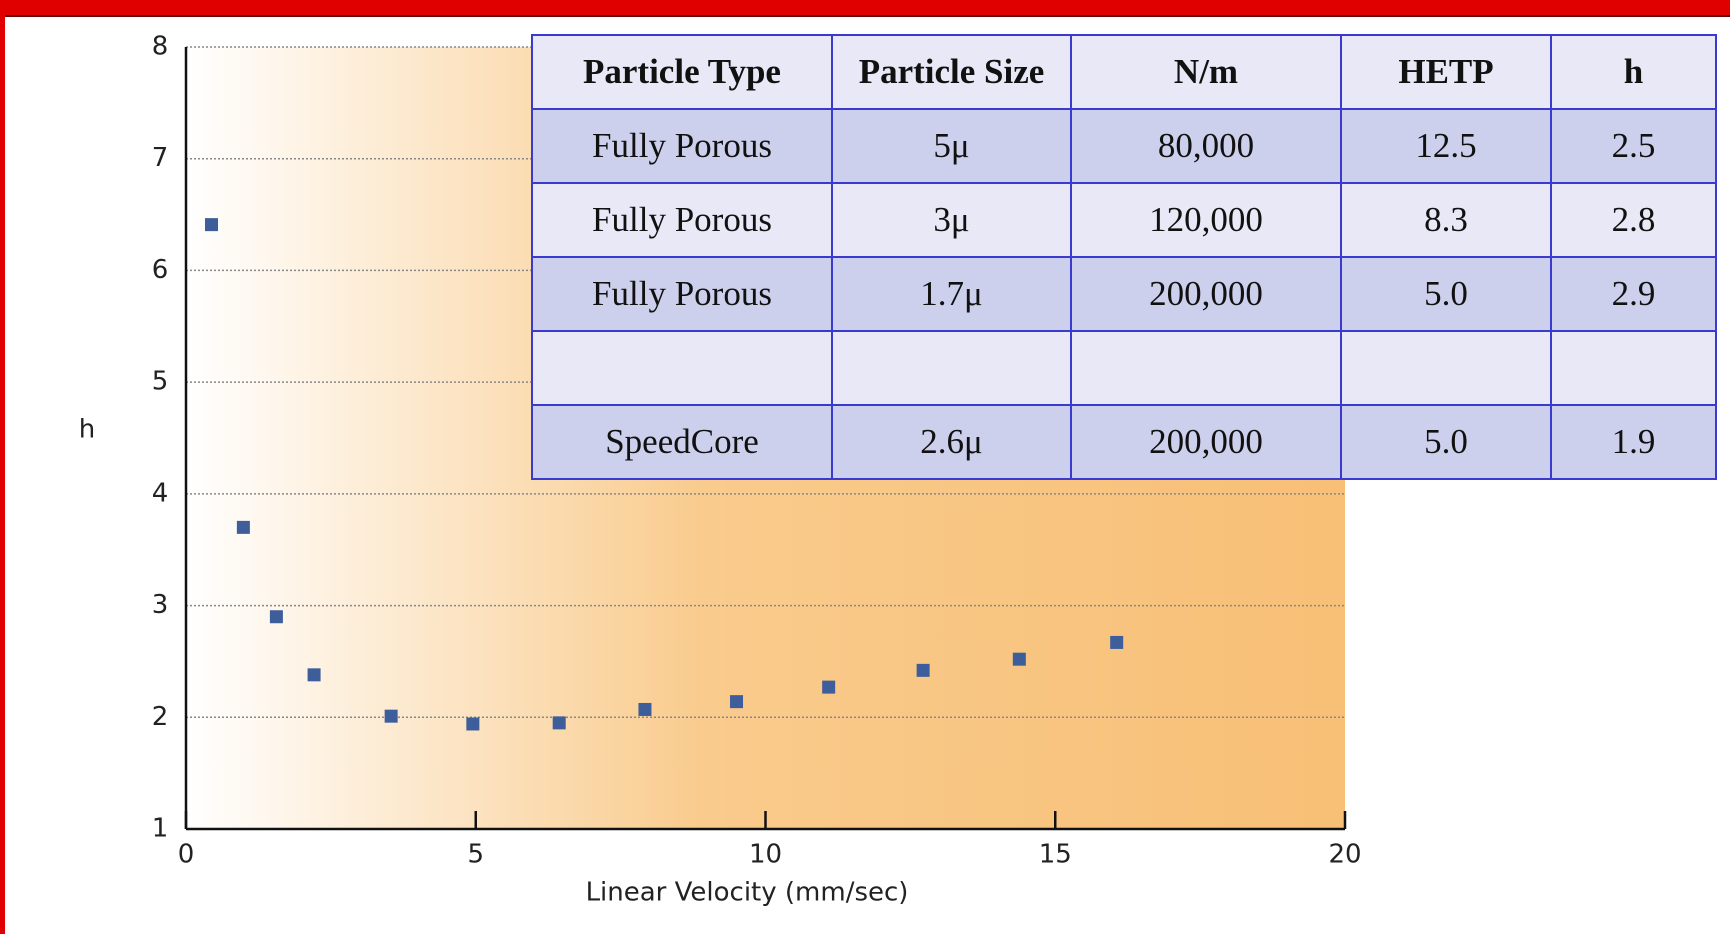 The image size is (1730, 934). Describe the element at coordinates (160, 717) in the screenshot. I see `y-tick-label: 2` at that location.